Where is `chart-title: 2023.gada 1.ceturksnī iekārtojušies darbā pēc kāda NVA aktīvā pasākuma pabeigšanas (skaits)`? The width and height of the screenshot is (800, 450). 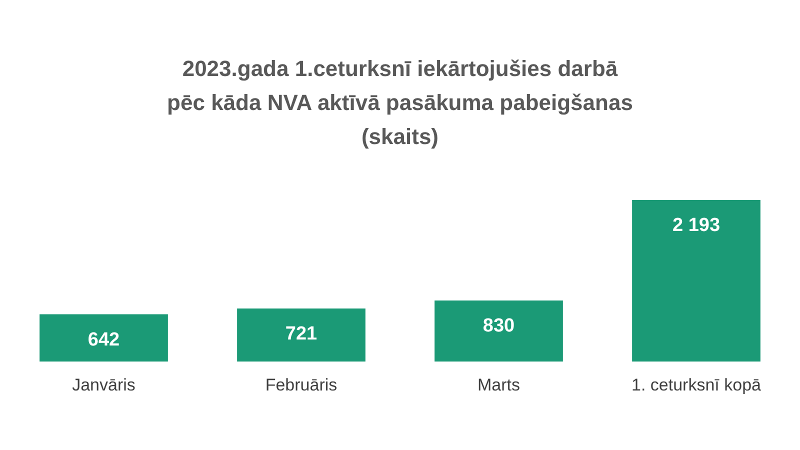 chart-title: 2023.gada 1.ceturksnī iekārtojušies darbā pēc kāda NVA aktīvā pasākuma pabeigšanas (skaits) is located at coordinates (400, 103).